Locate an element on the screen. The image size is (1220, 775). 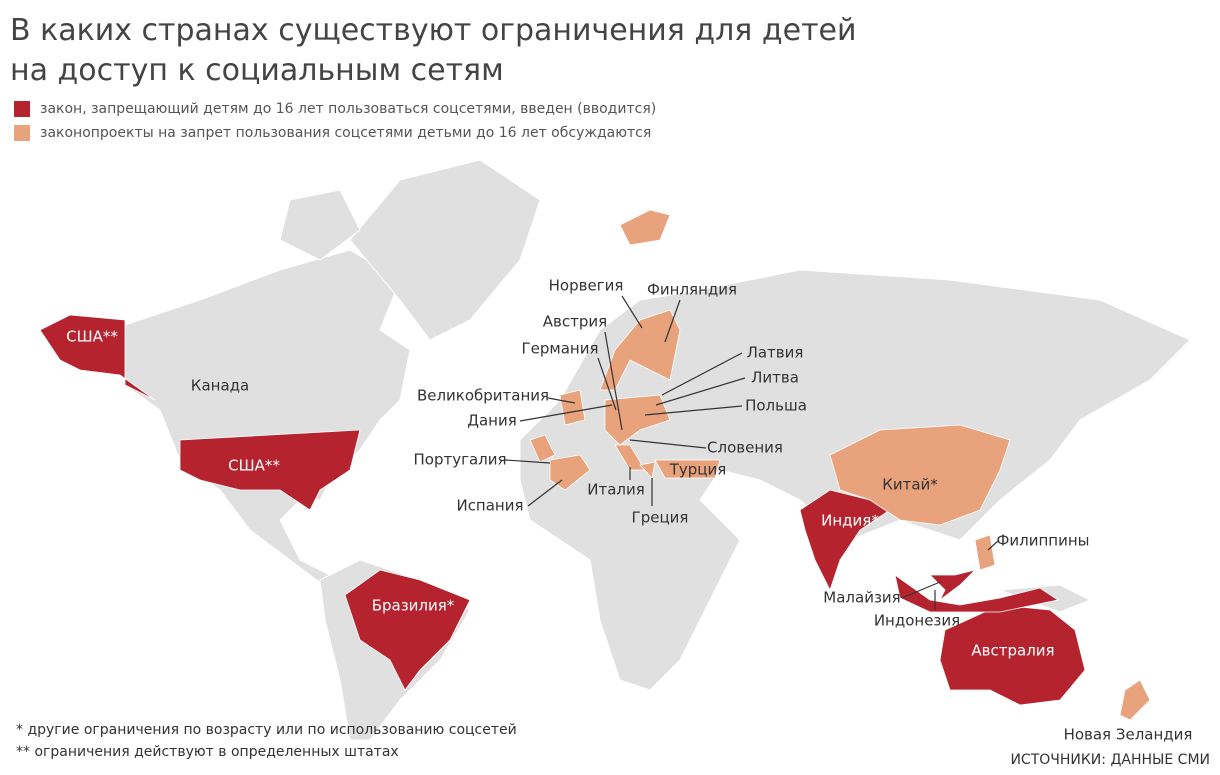
country-label: Австралия is located at coordinates (1012, 651).